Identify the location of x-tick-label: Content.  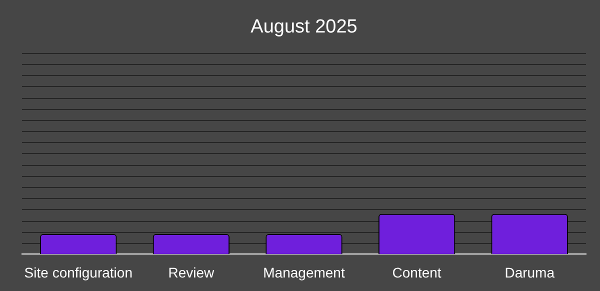
(417, 272).